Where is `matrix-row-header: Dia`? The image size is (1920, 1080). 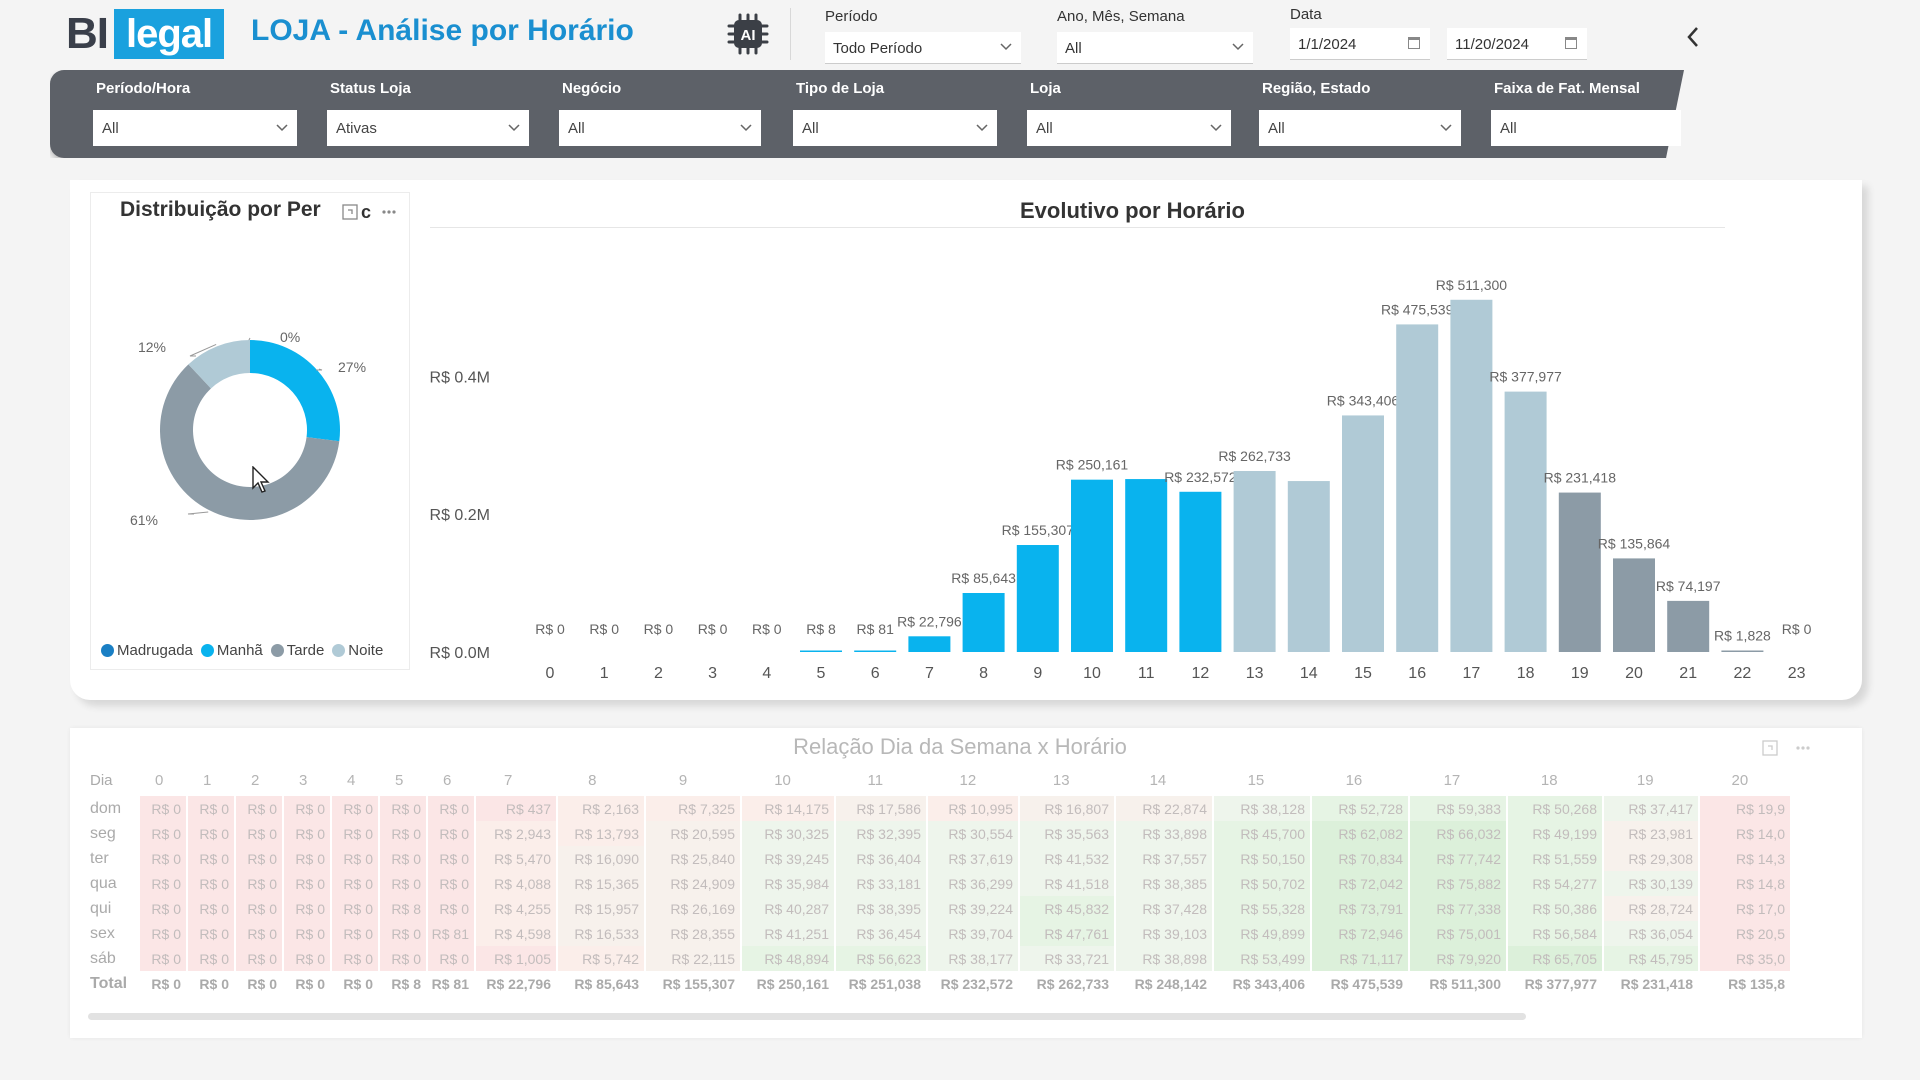
matrix-row-header: Dia is located at coordinates (101, 780).